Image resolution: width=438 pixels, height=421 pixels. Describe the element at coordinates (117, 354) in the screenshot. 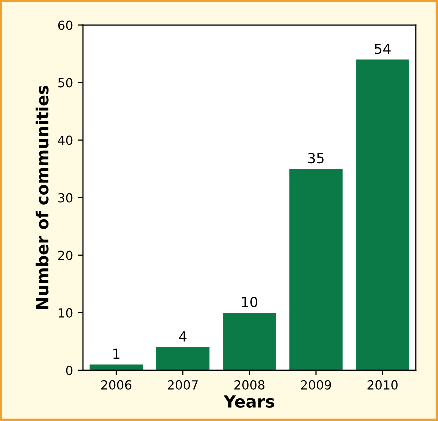

I see `data-label: 1` at that location.